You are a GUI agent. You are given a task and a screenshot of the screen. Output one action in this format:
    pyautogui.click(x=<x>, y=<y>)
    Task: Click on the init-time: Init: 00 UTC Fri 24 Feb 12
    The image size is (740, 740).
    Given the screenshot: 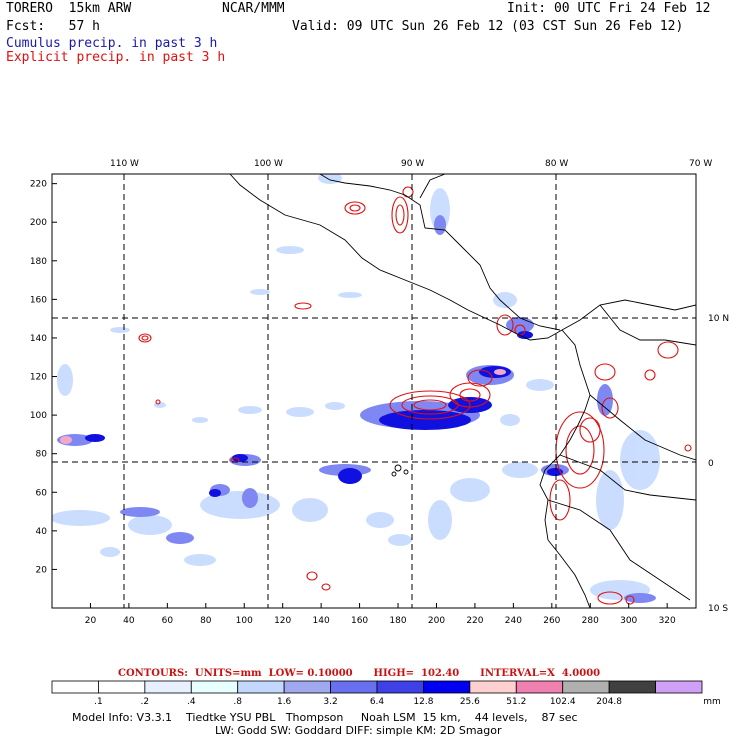 What is the action you would take?
    pyautogui.click(x=609, y=8)
    